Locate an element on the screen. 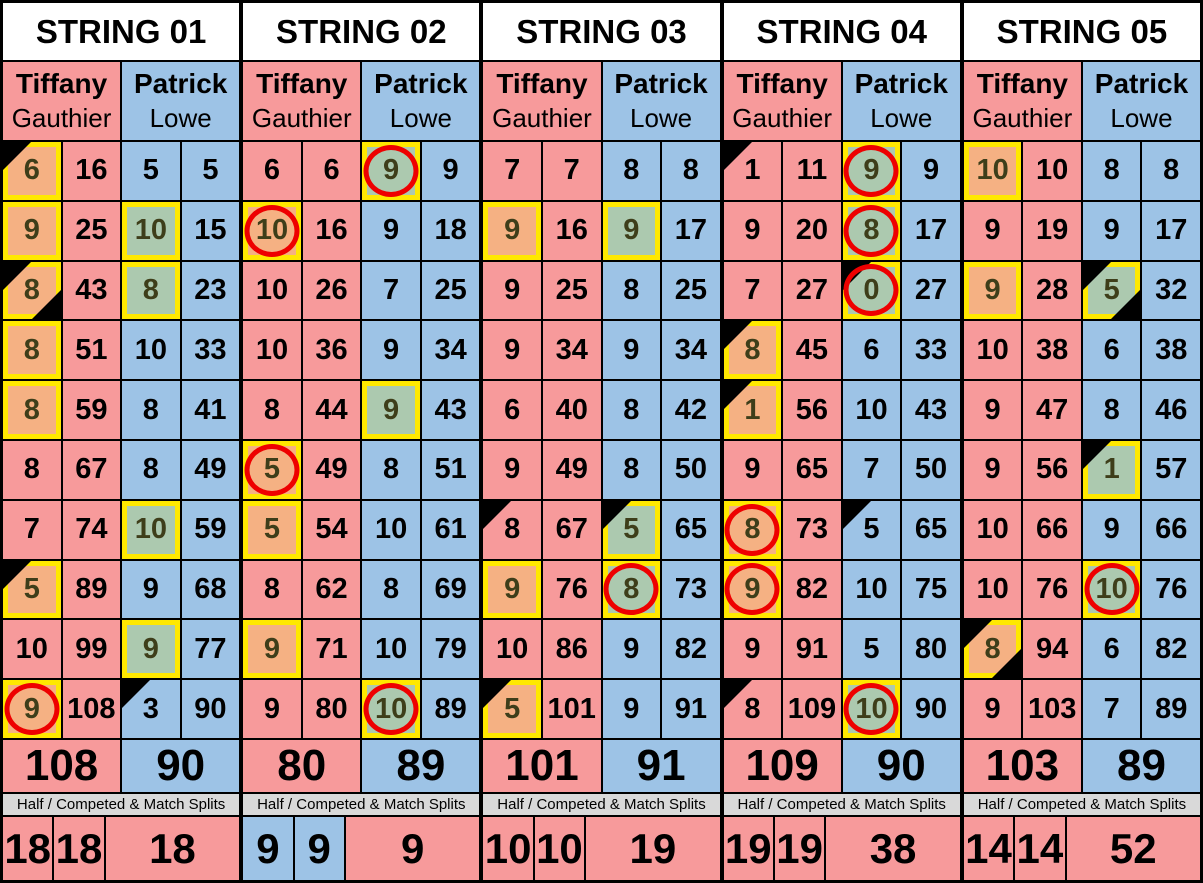 Image resolution: width=1203 pixels, height=883 pixels. end-row: 9 19 9 17 is located at coordinates (1082, 231).